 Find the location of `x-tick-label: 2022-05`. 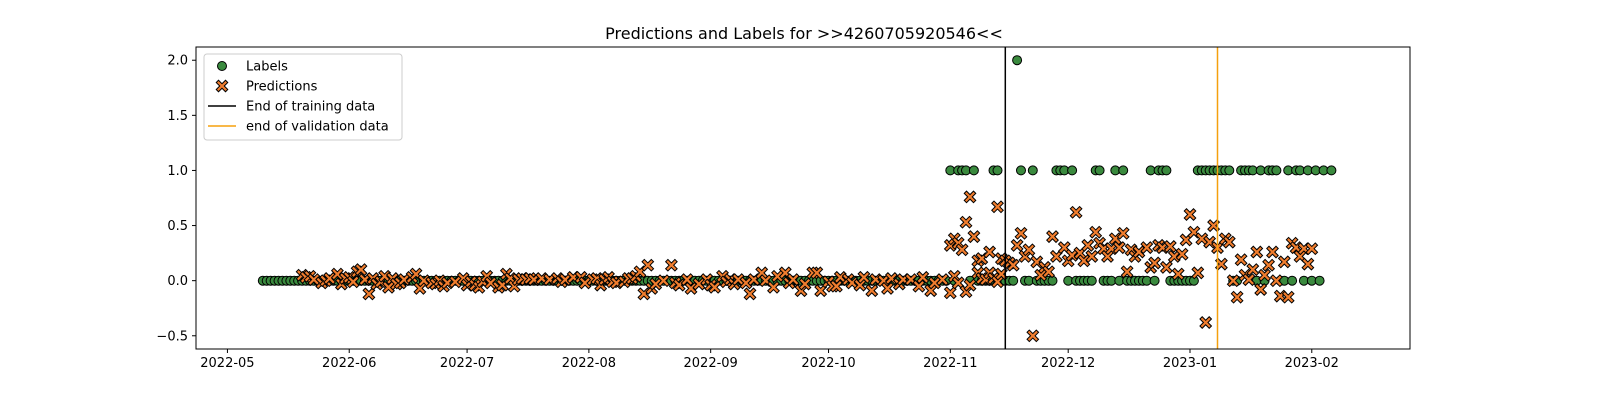

x-tick-label: 2022-05 is located at coordinates (227, 363).